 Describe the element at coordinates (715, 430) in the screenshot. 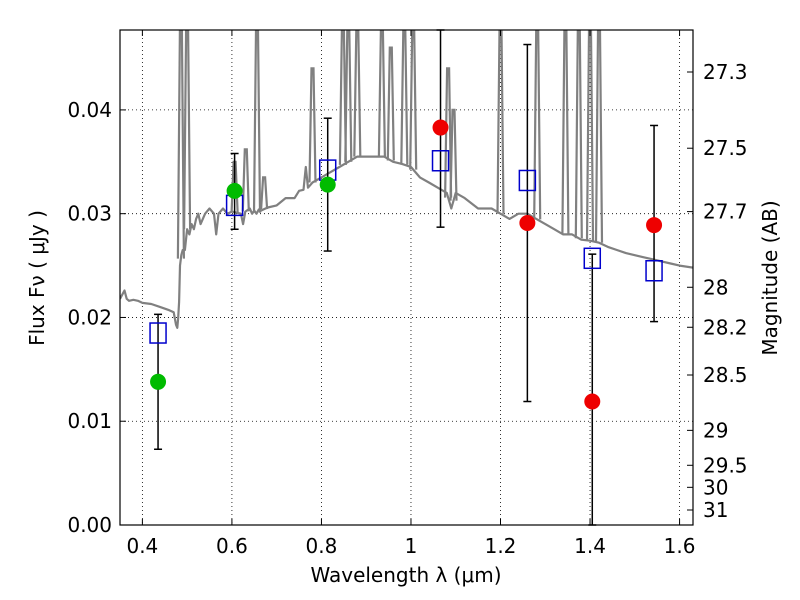

I see `y2-tick-label: 29` at that location.